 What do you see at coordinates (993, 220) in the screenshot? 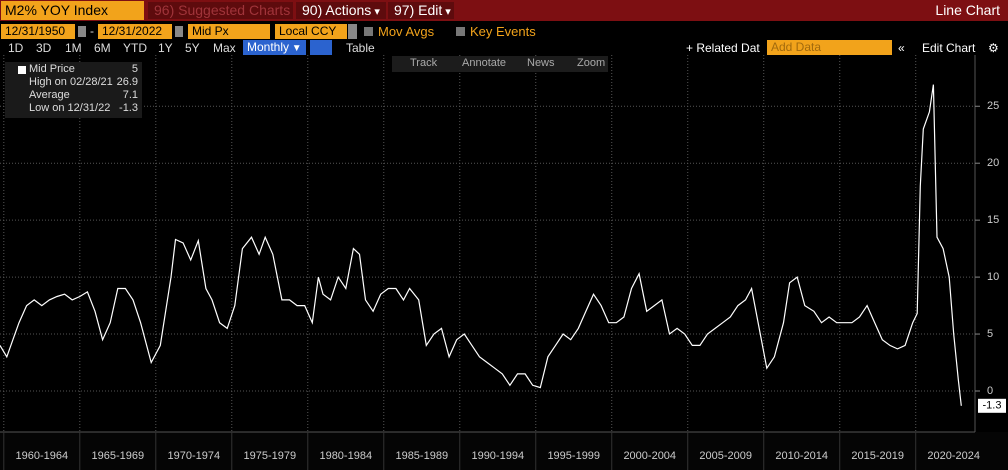
I see `y-tick-label: 15` at bounding box center [993, 220].